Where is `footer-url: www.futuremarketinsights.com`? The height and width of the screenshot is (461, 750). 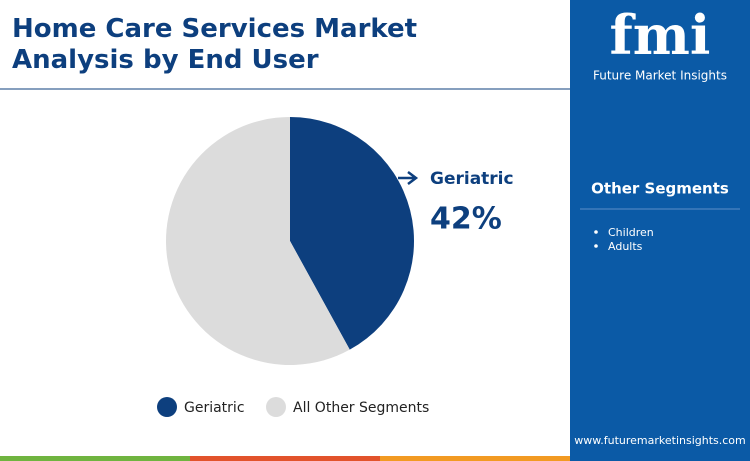 footer-url: www.futuremarketinsights.com is located at coordinates (660, 440).